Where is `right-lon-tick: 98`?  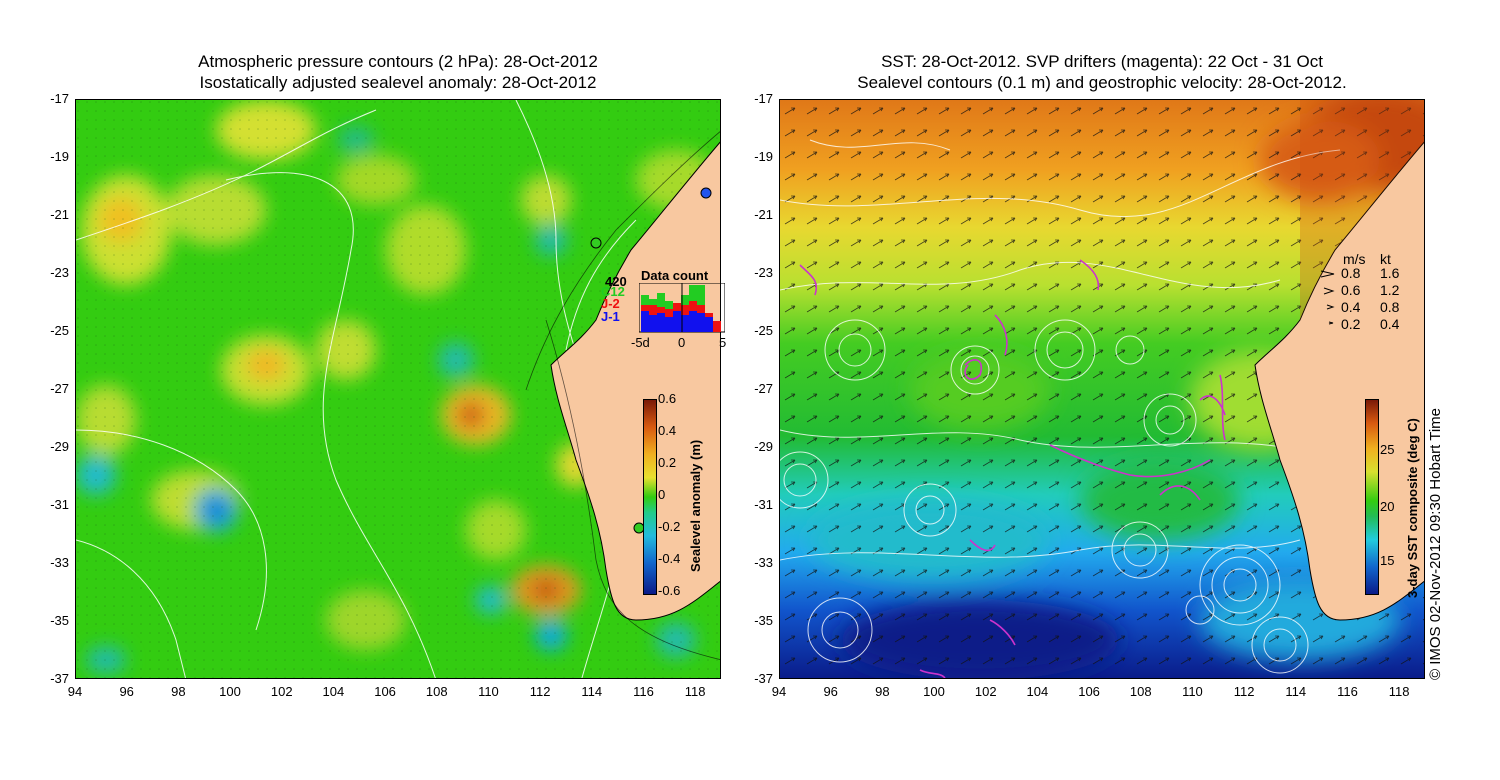
right-lon-tick: 98 is located at coordinates (882, 691).